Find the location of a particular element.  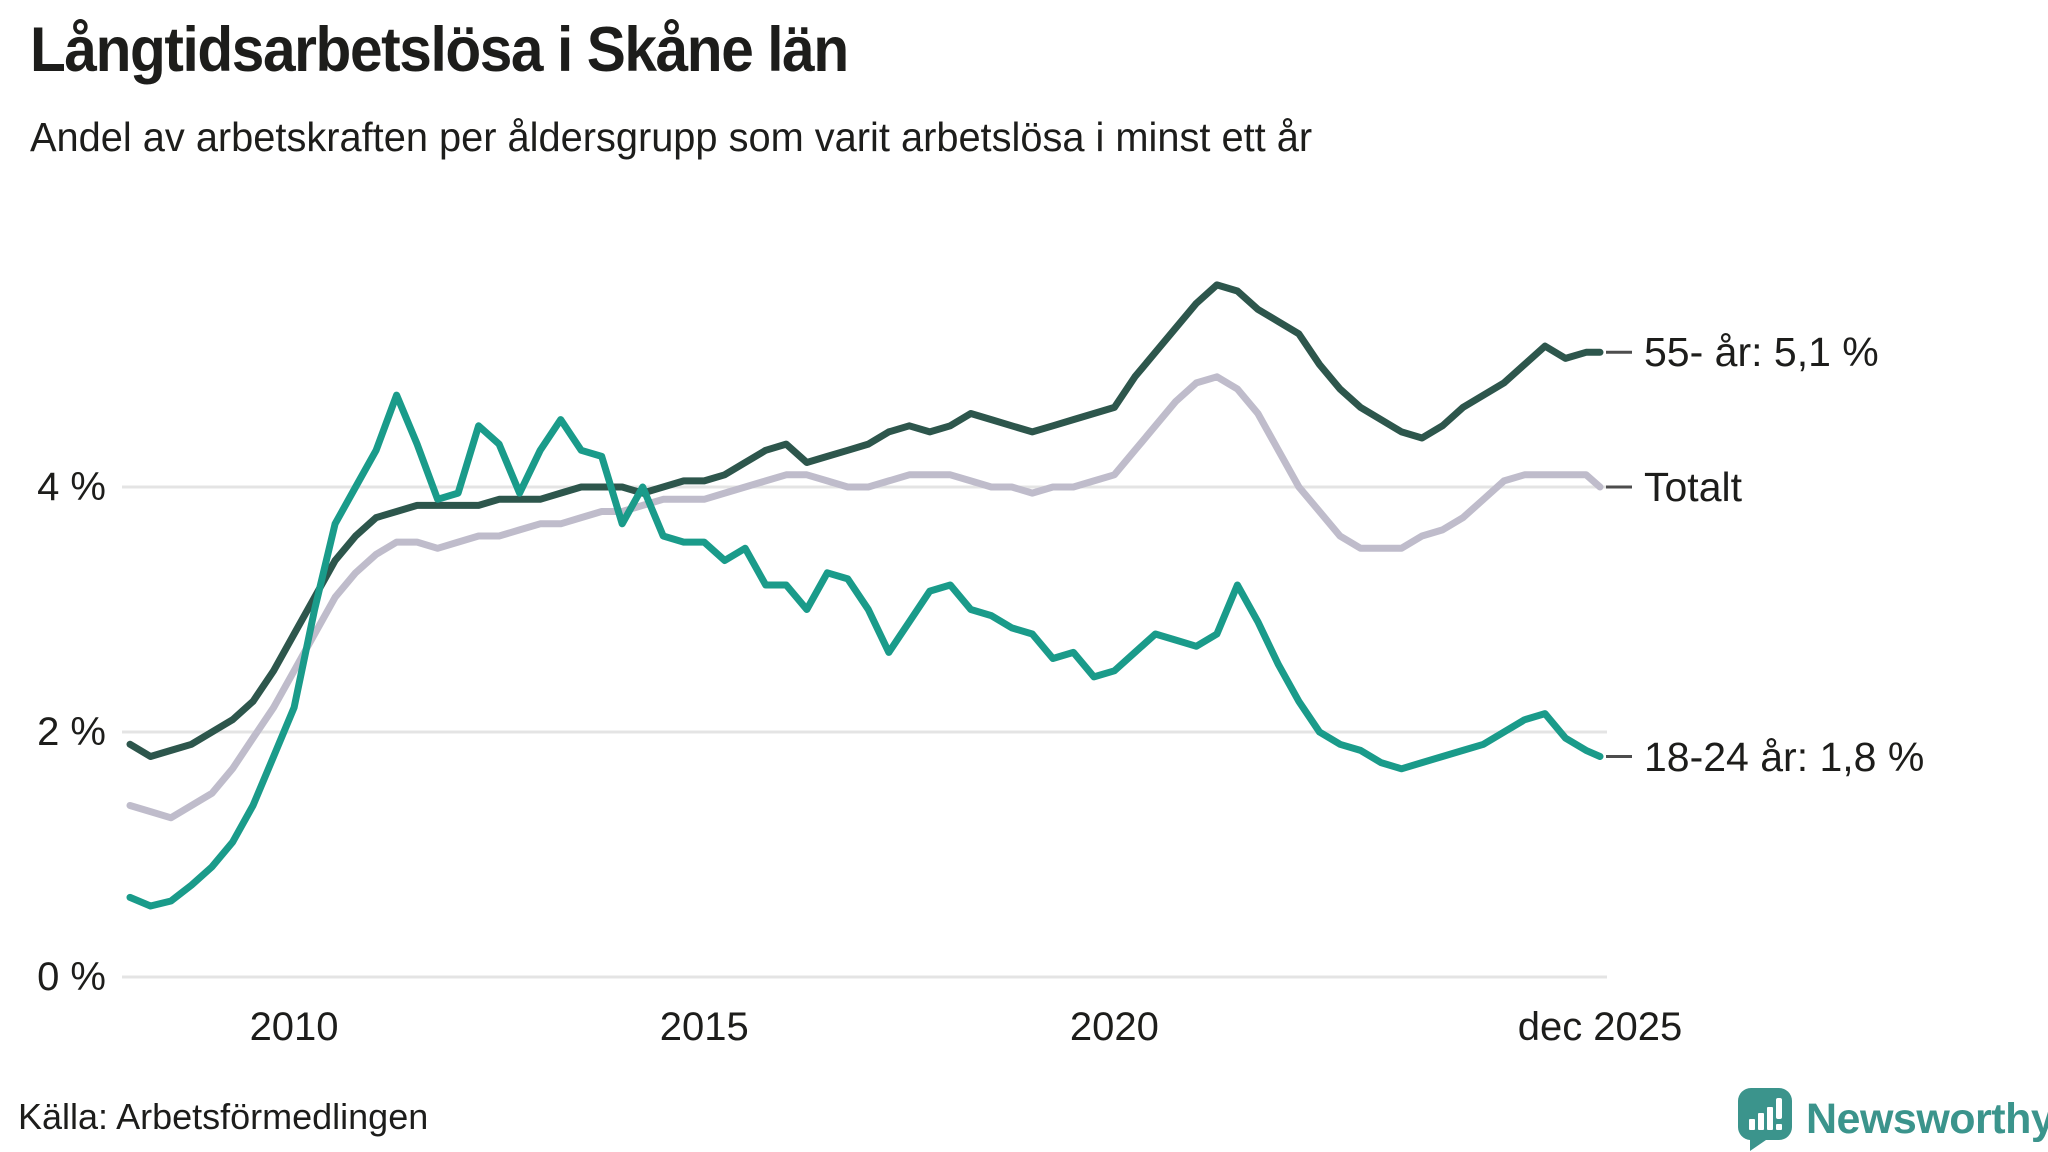

newsworthy-logo-text: Newsworthy is located at coordinates (1927, 1118).